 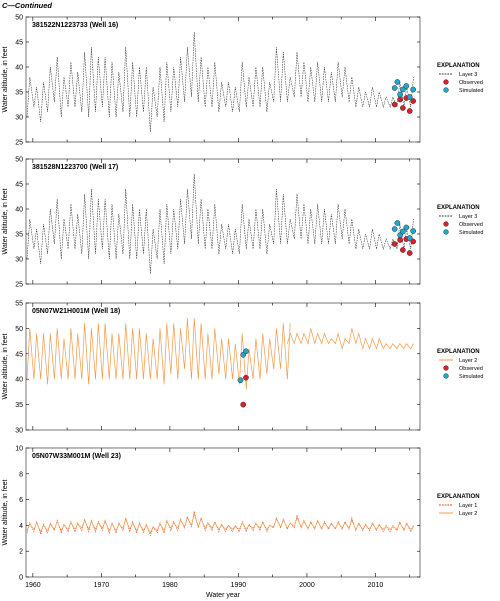 I want to click on y-tick-label: 55, so click(x=19, y=304).